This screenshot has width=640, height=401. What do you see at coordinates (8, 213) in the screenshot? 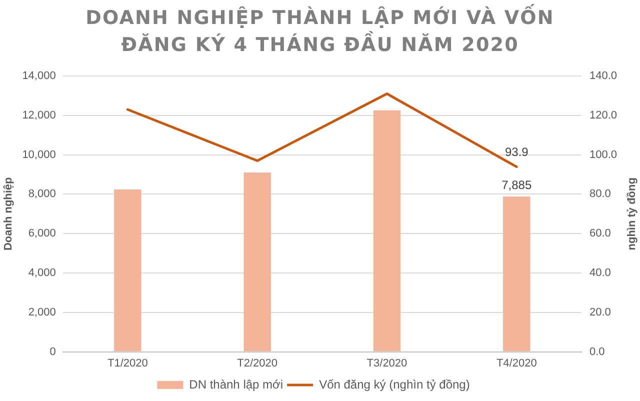
I see `y-axis-title: Doanh nghiệp` at bounding box center [8, 213].